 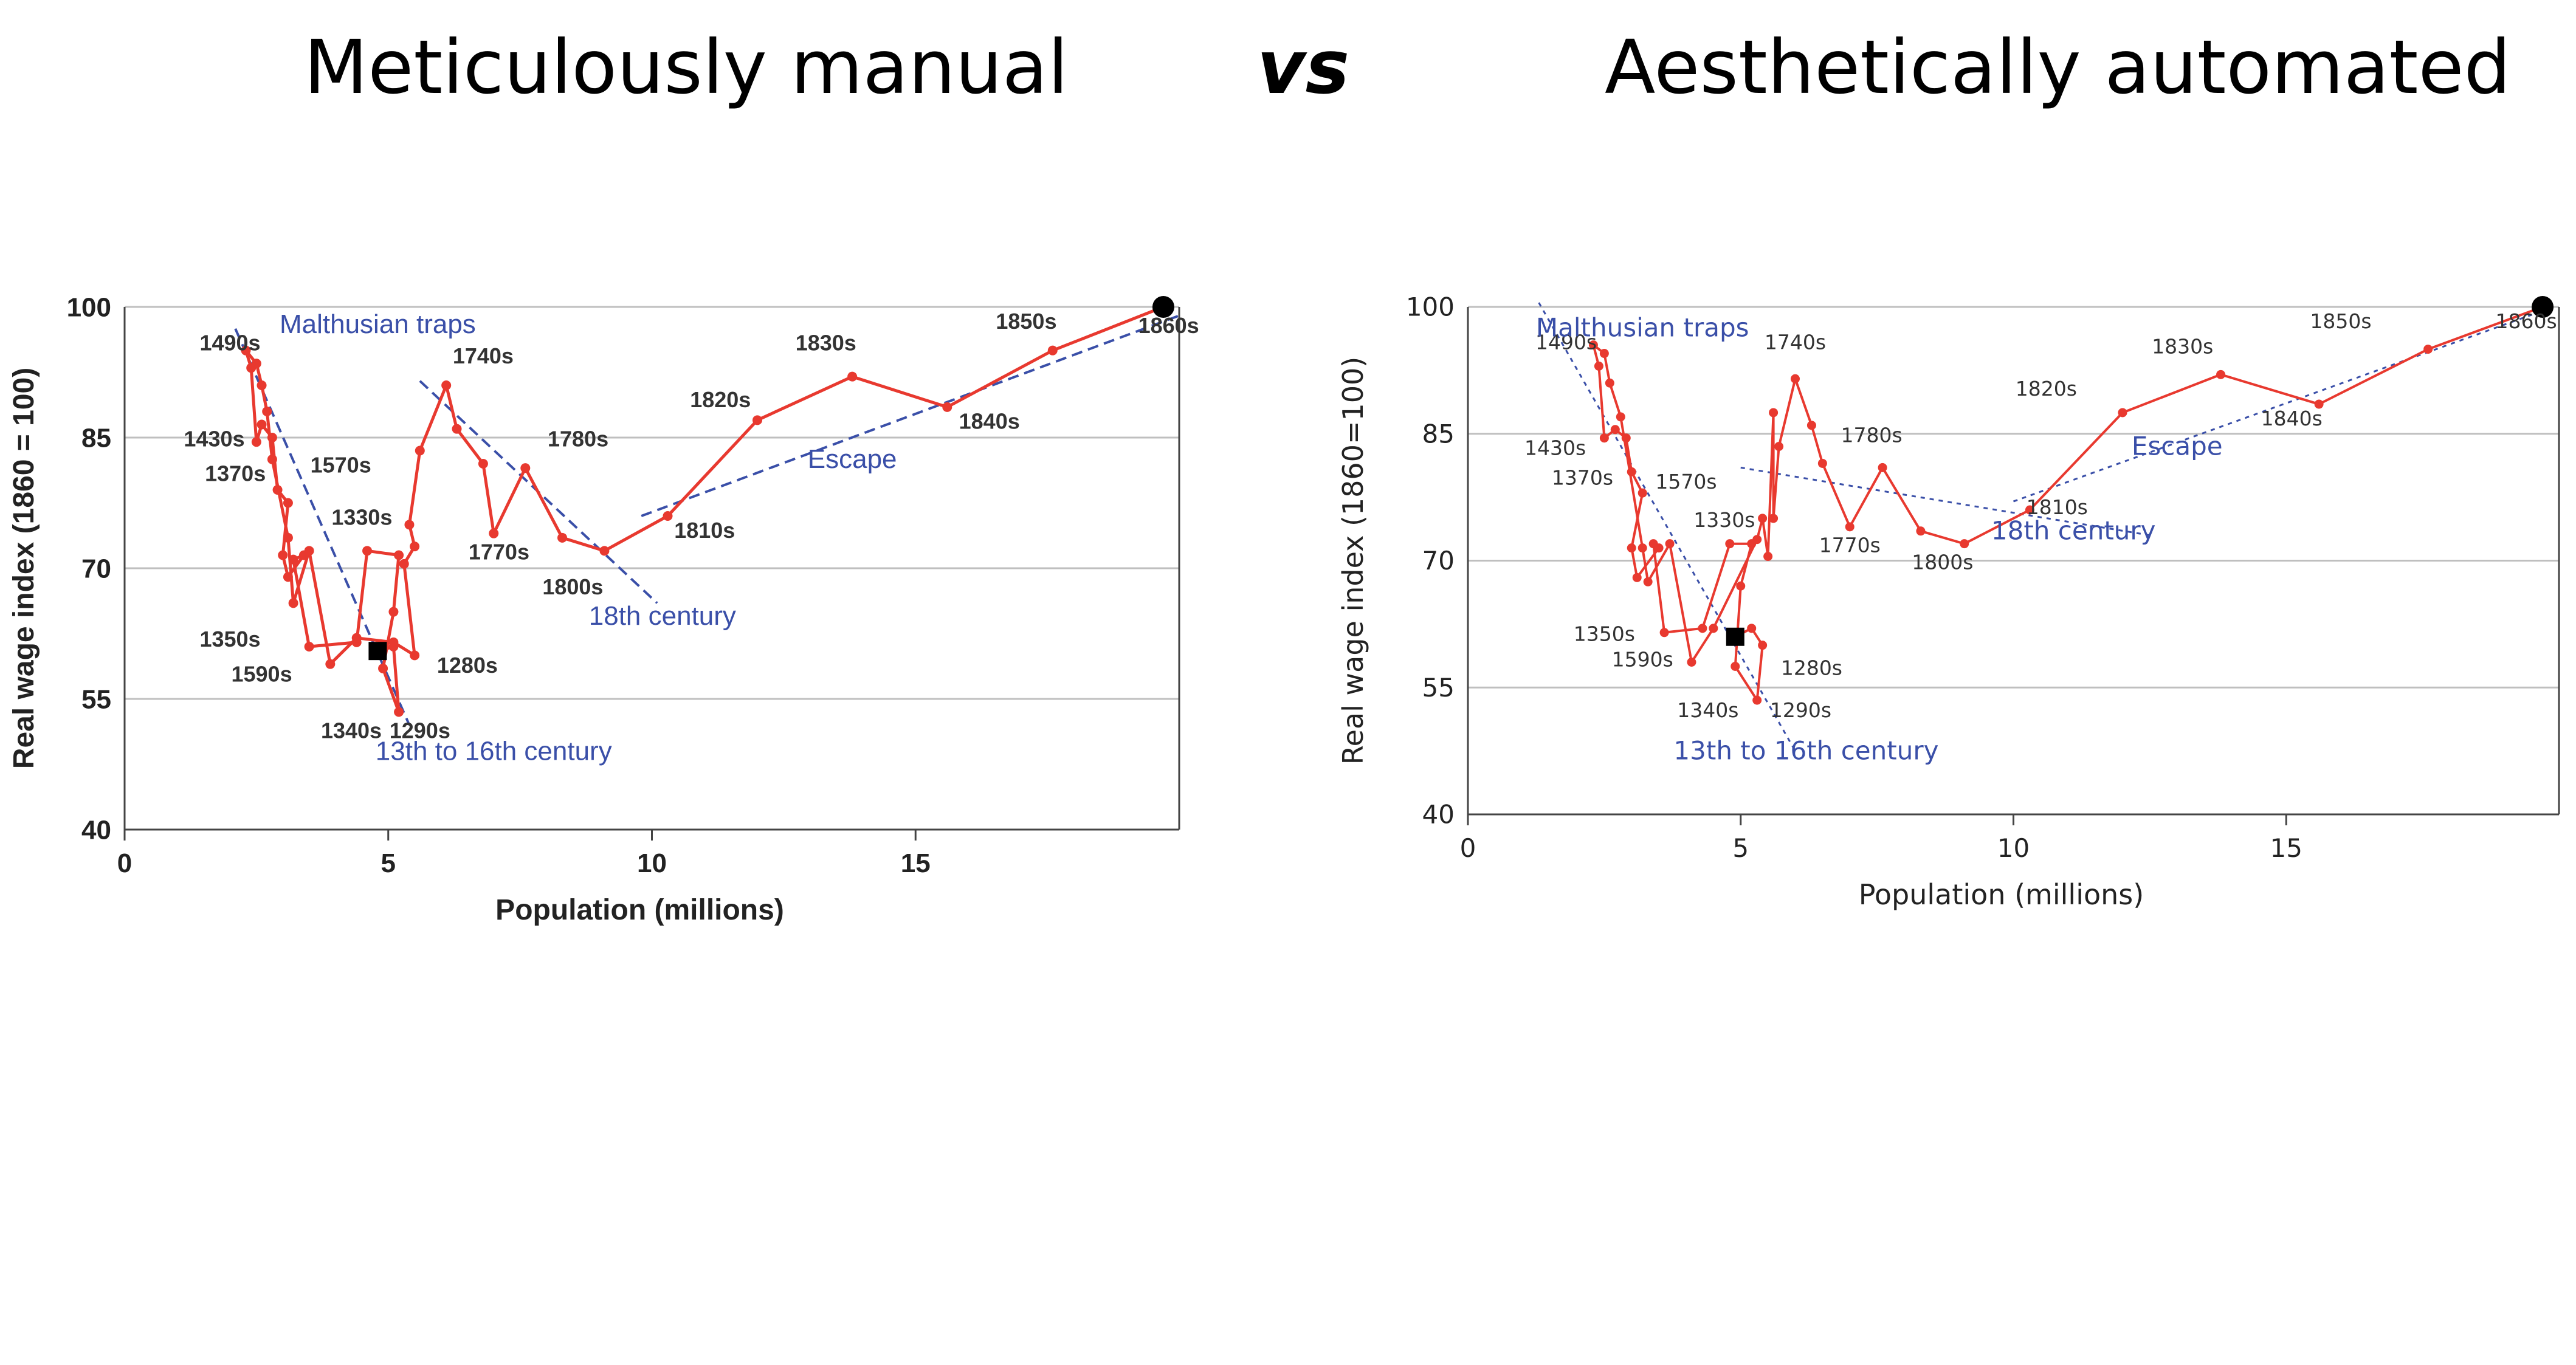 I want to click on point-label: 1850s, so click(x=2340, y=321).